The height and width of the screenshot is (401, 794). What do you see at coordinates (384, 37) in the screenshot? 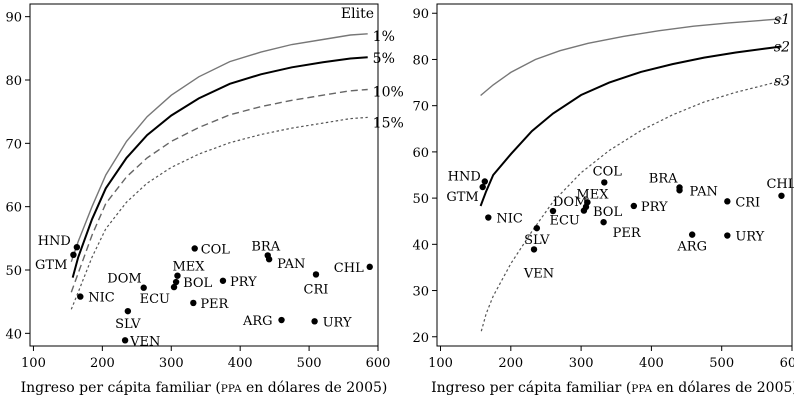
I see `curve-label-1%: 1%` at bounding box center [384, 37].